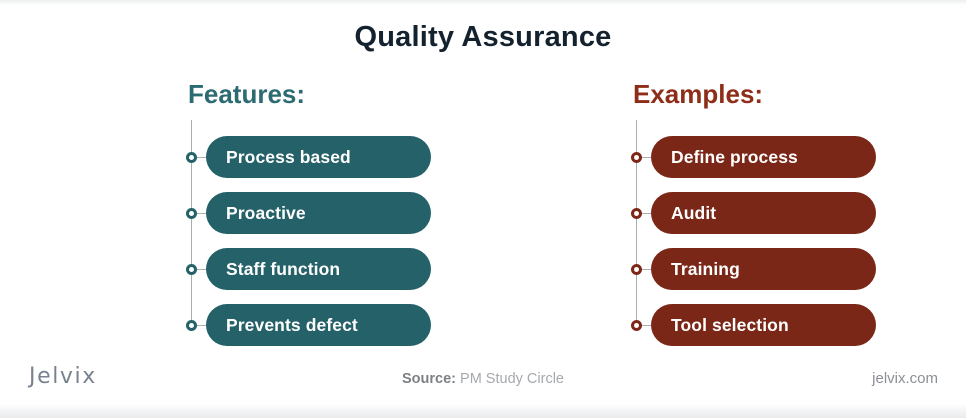  I want to click on examples-item-1: Define process, so click(753, 157).